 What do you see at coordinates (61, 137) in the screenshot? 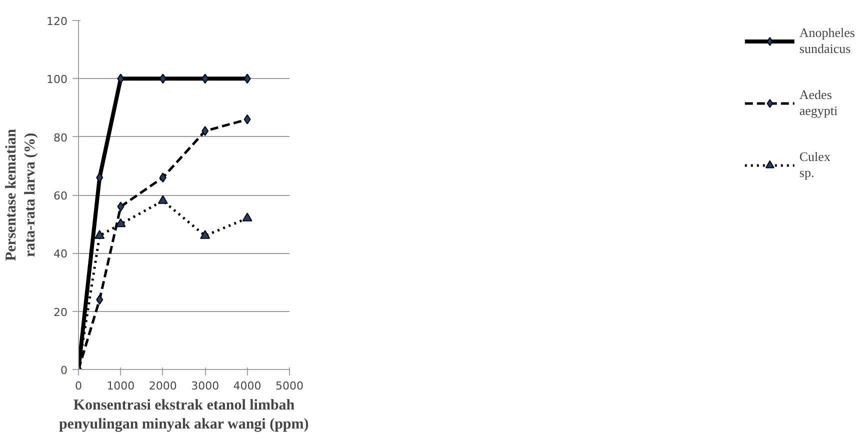
I see `y-tick-label: 80` at bounding box center [61, 137].